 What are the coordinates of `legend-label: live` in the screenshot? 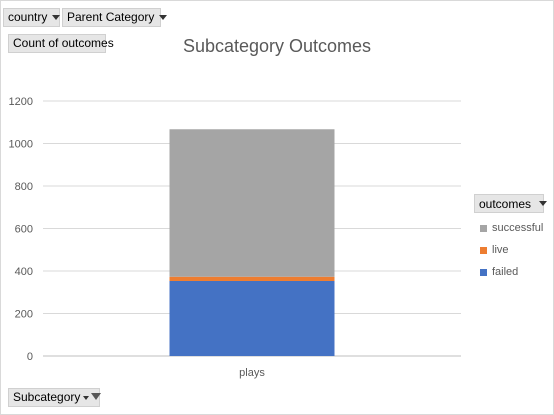 It's located at (500, 250).